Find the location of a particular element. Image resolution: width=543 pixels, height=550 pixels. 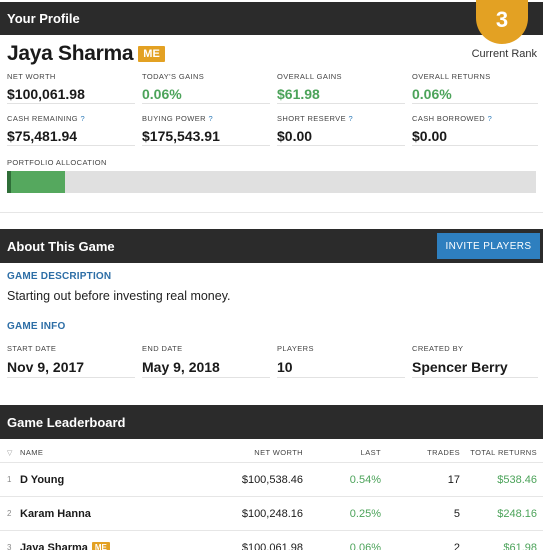

info-value: Spencer Berry is located at coordinates (460, 367).